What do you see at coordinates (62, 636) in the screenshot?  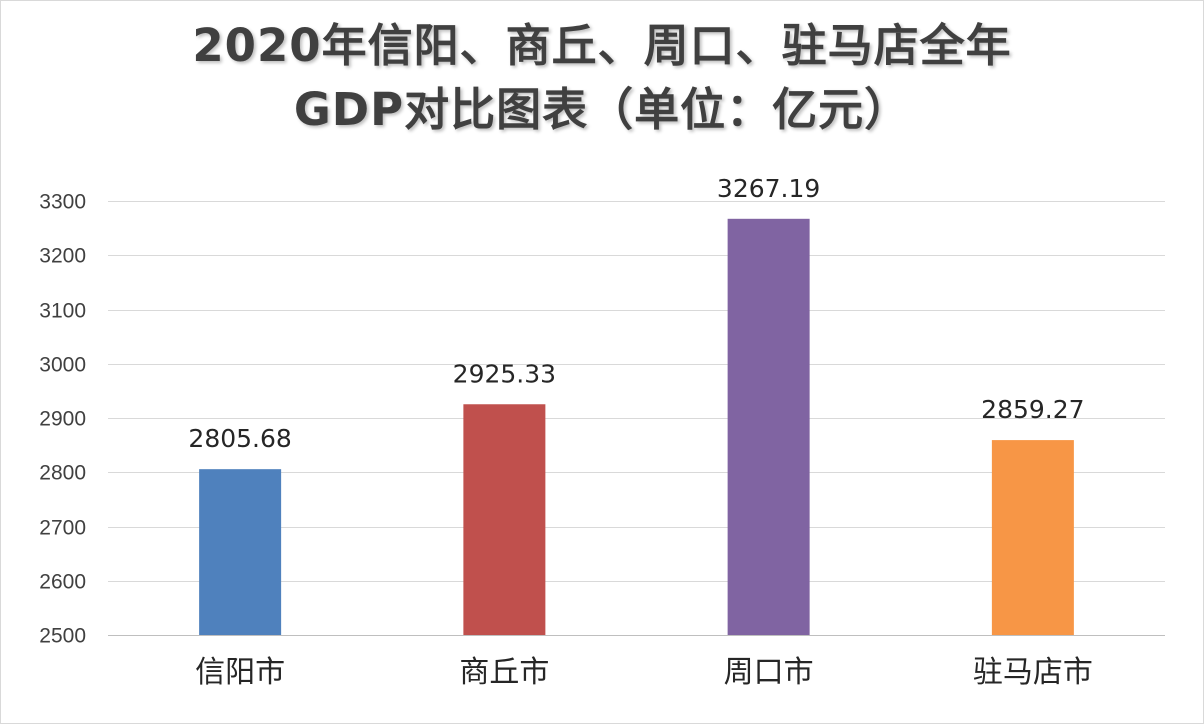 I see `y-tick-label: 2500` at bounding box center [62, 636].